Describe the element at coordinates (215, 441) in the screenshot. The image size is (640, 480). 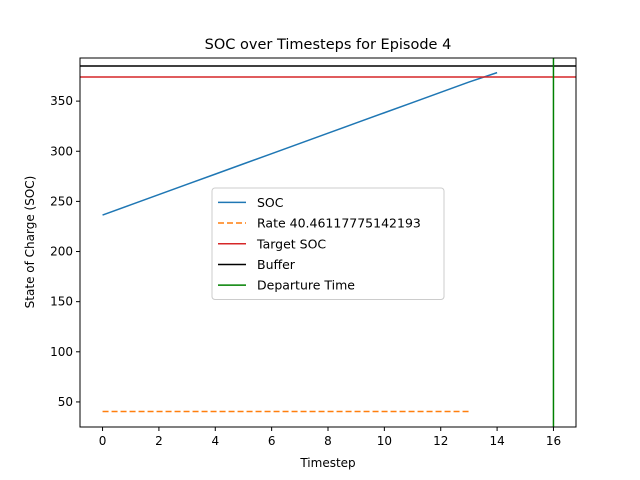
I see `x-tick-label: 4` at that location.